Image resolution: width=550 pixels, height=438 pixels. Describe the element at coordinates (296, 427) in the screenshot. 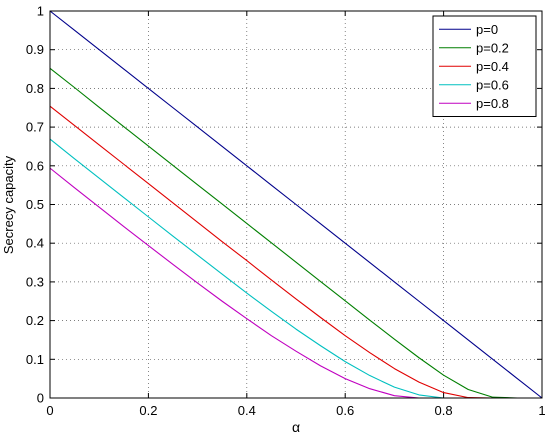

I see `x-axis-label: α` at that location.